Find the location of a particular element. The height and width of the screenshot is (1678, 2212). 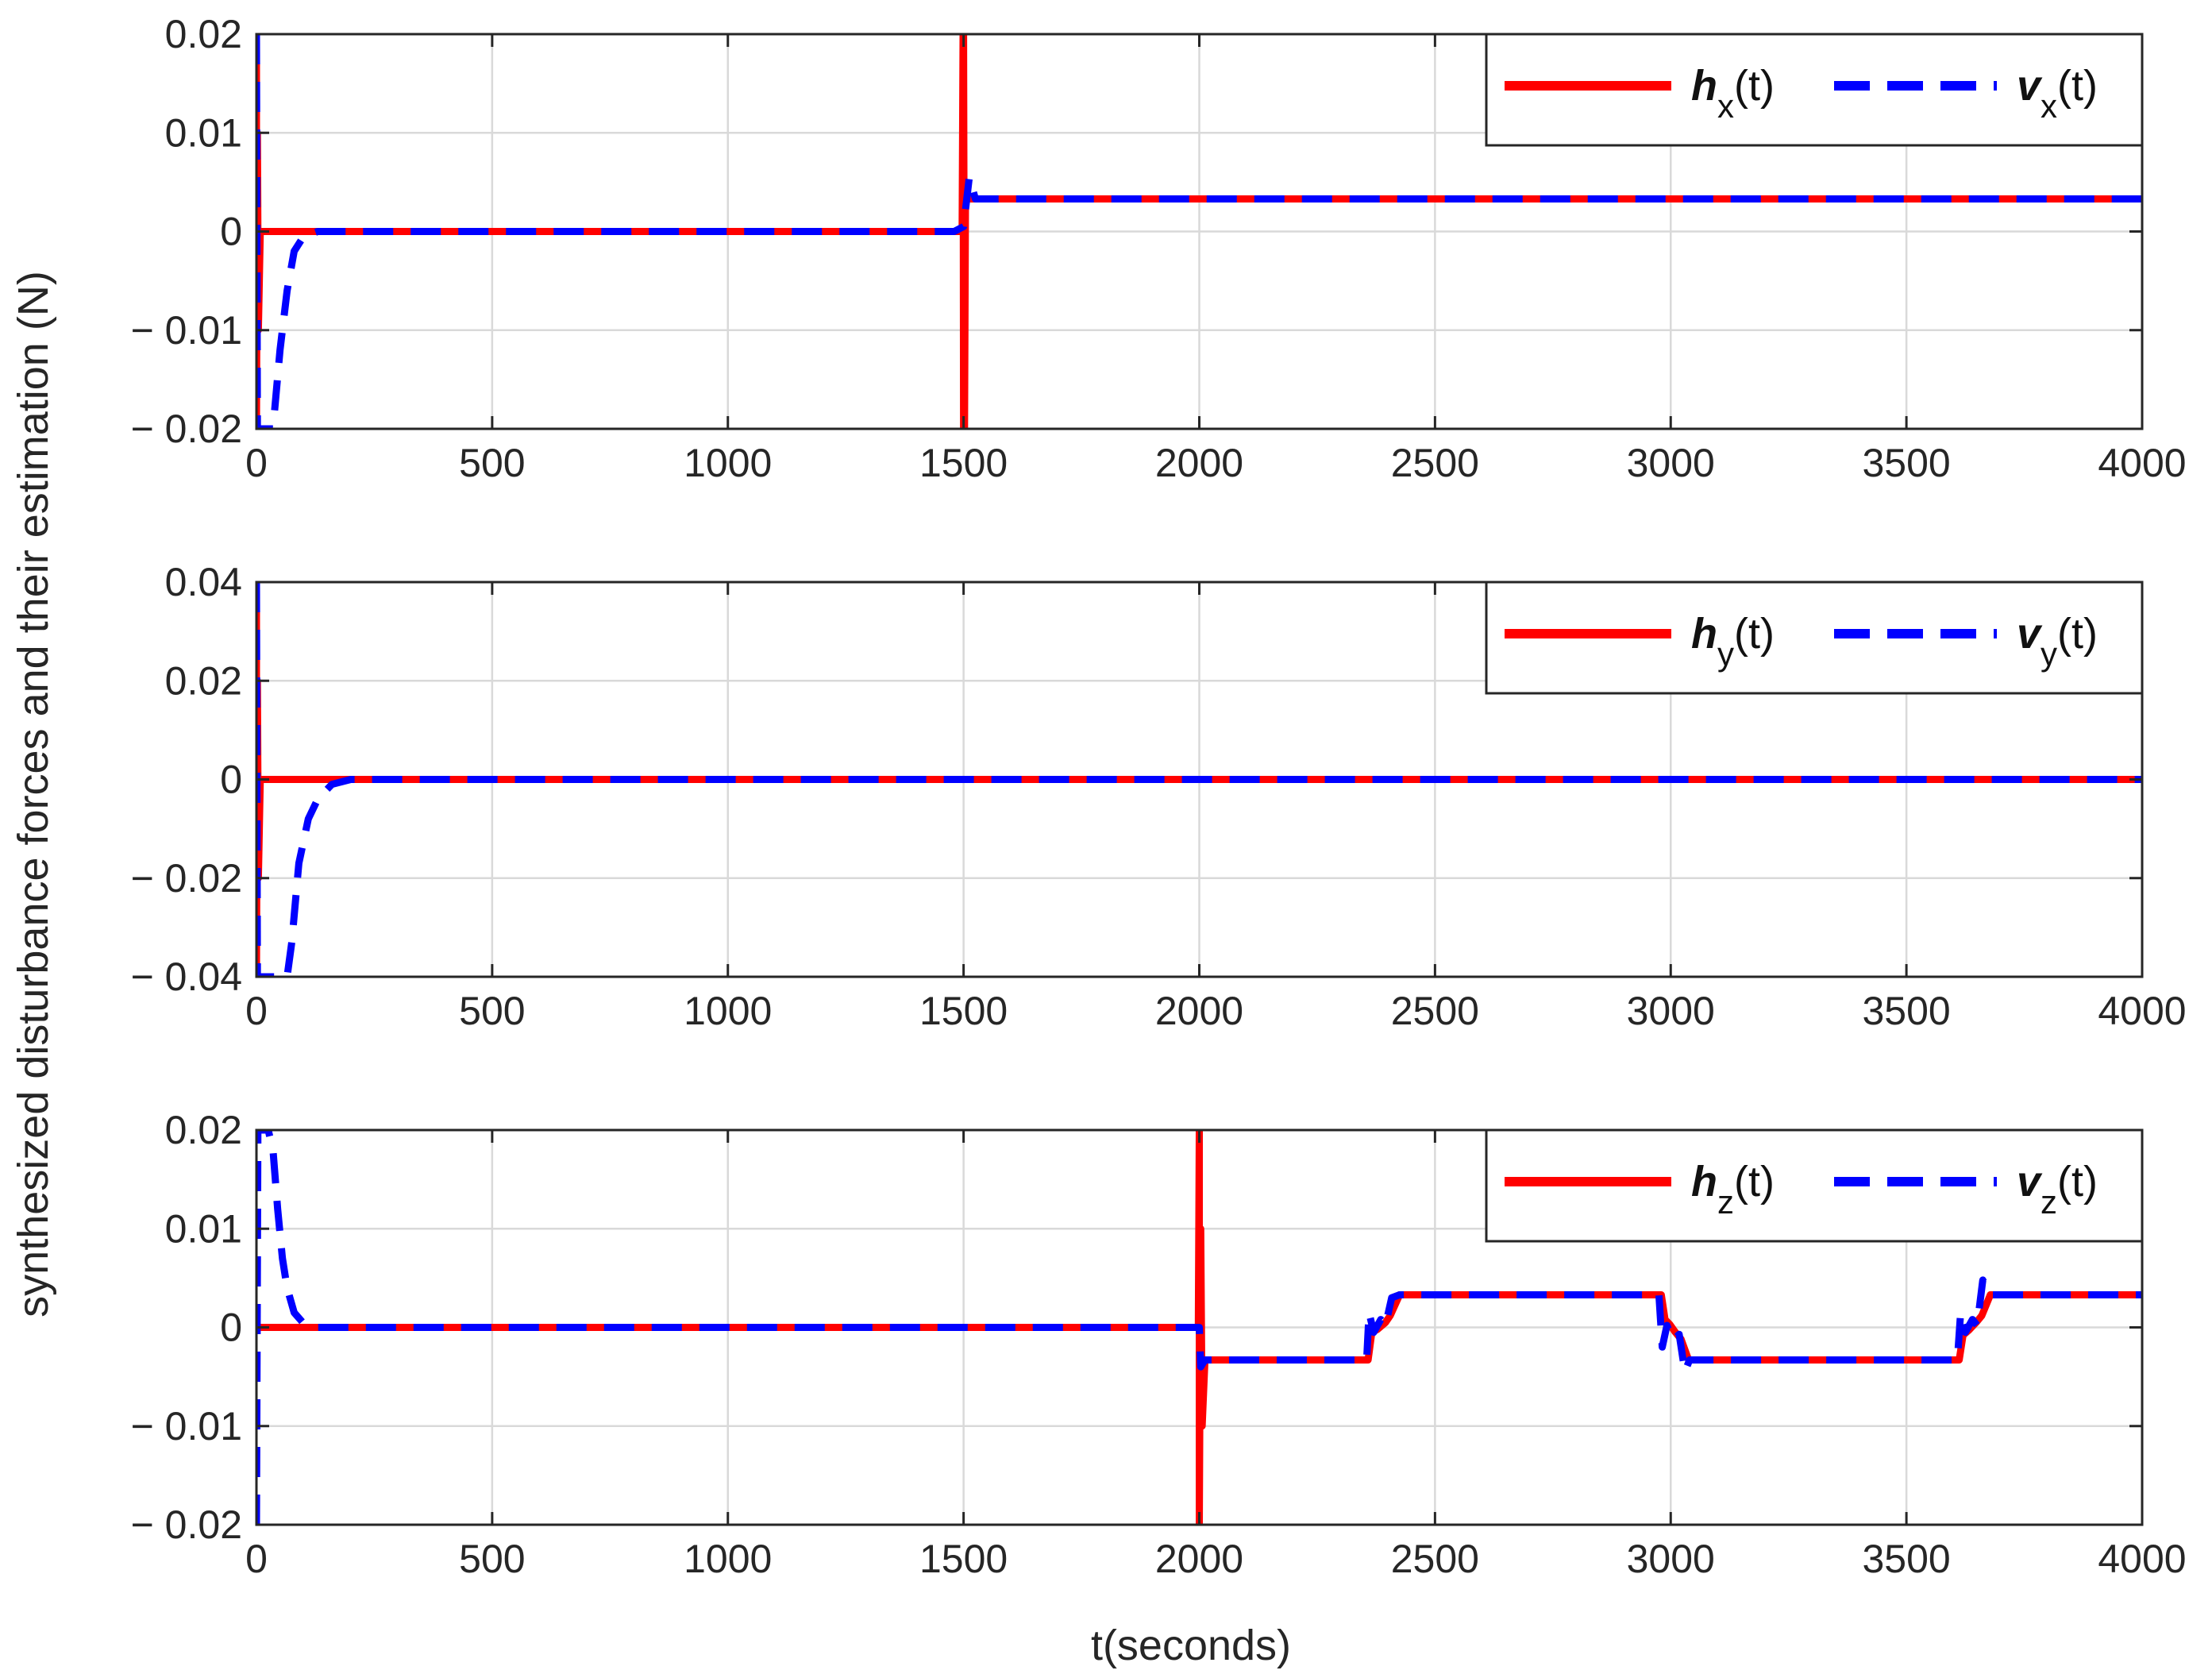

legend-box-z is located at coordinates (1815, 1185).